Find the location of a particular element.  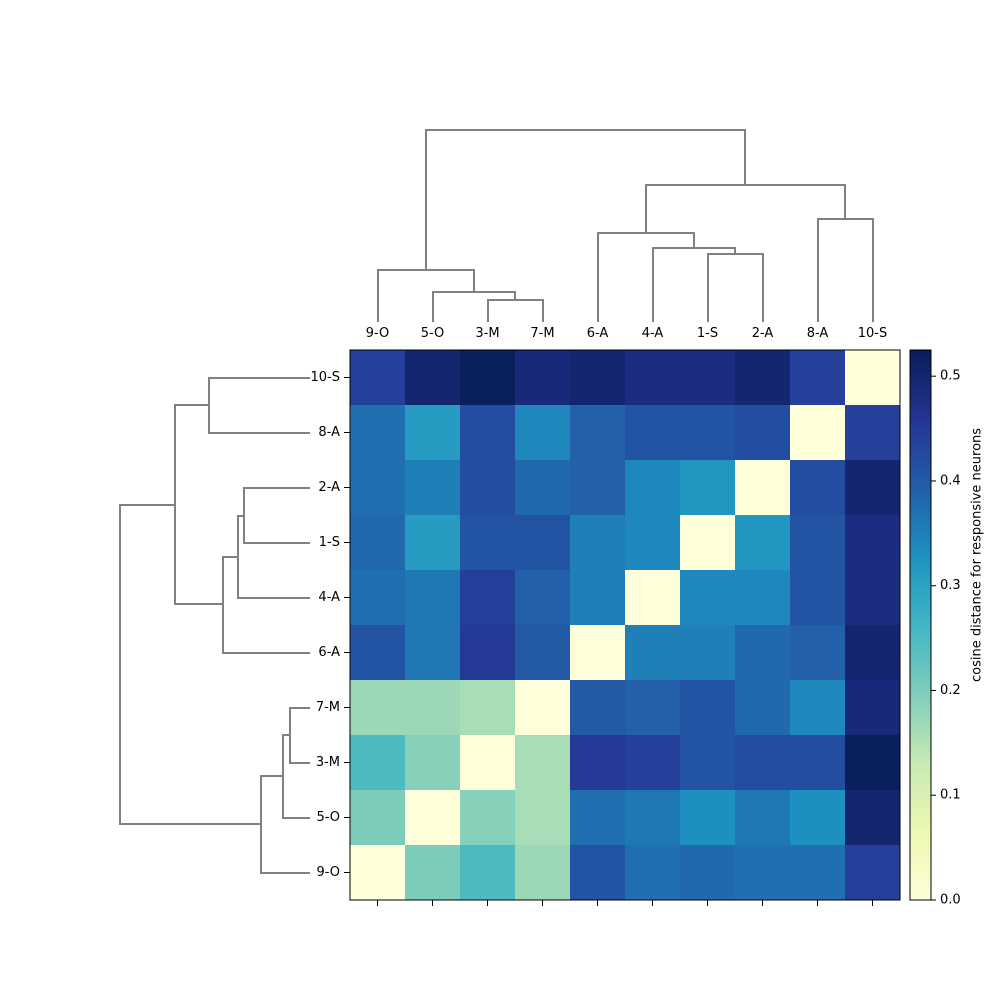

column-label: 1-S is located at coordinates (707, 333).